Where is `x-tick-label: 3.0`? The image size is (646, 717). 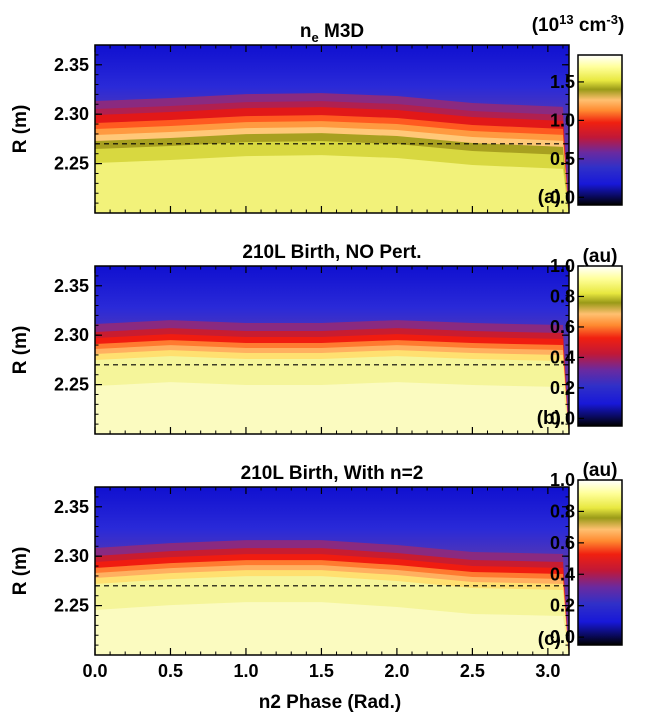 x-tick-label: 3.0 is located at coordinates (547, 671).